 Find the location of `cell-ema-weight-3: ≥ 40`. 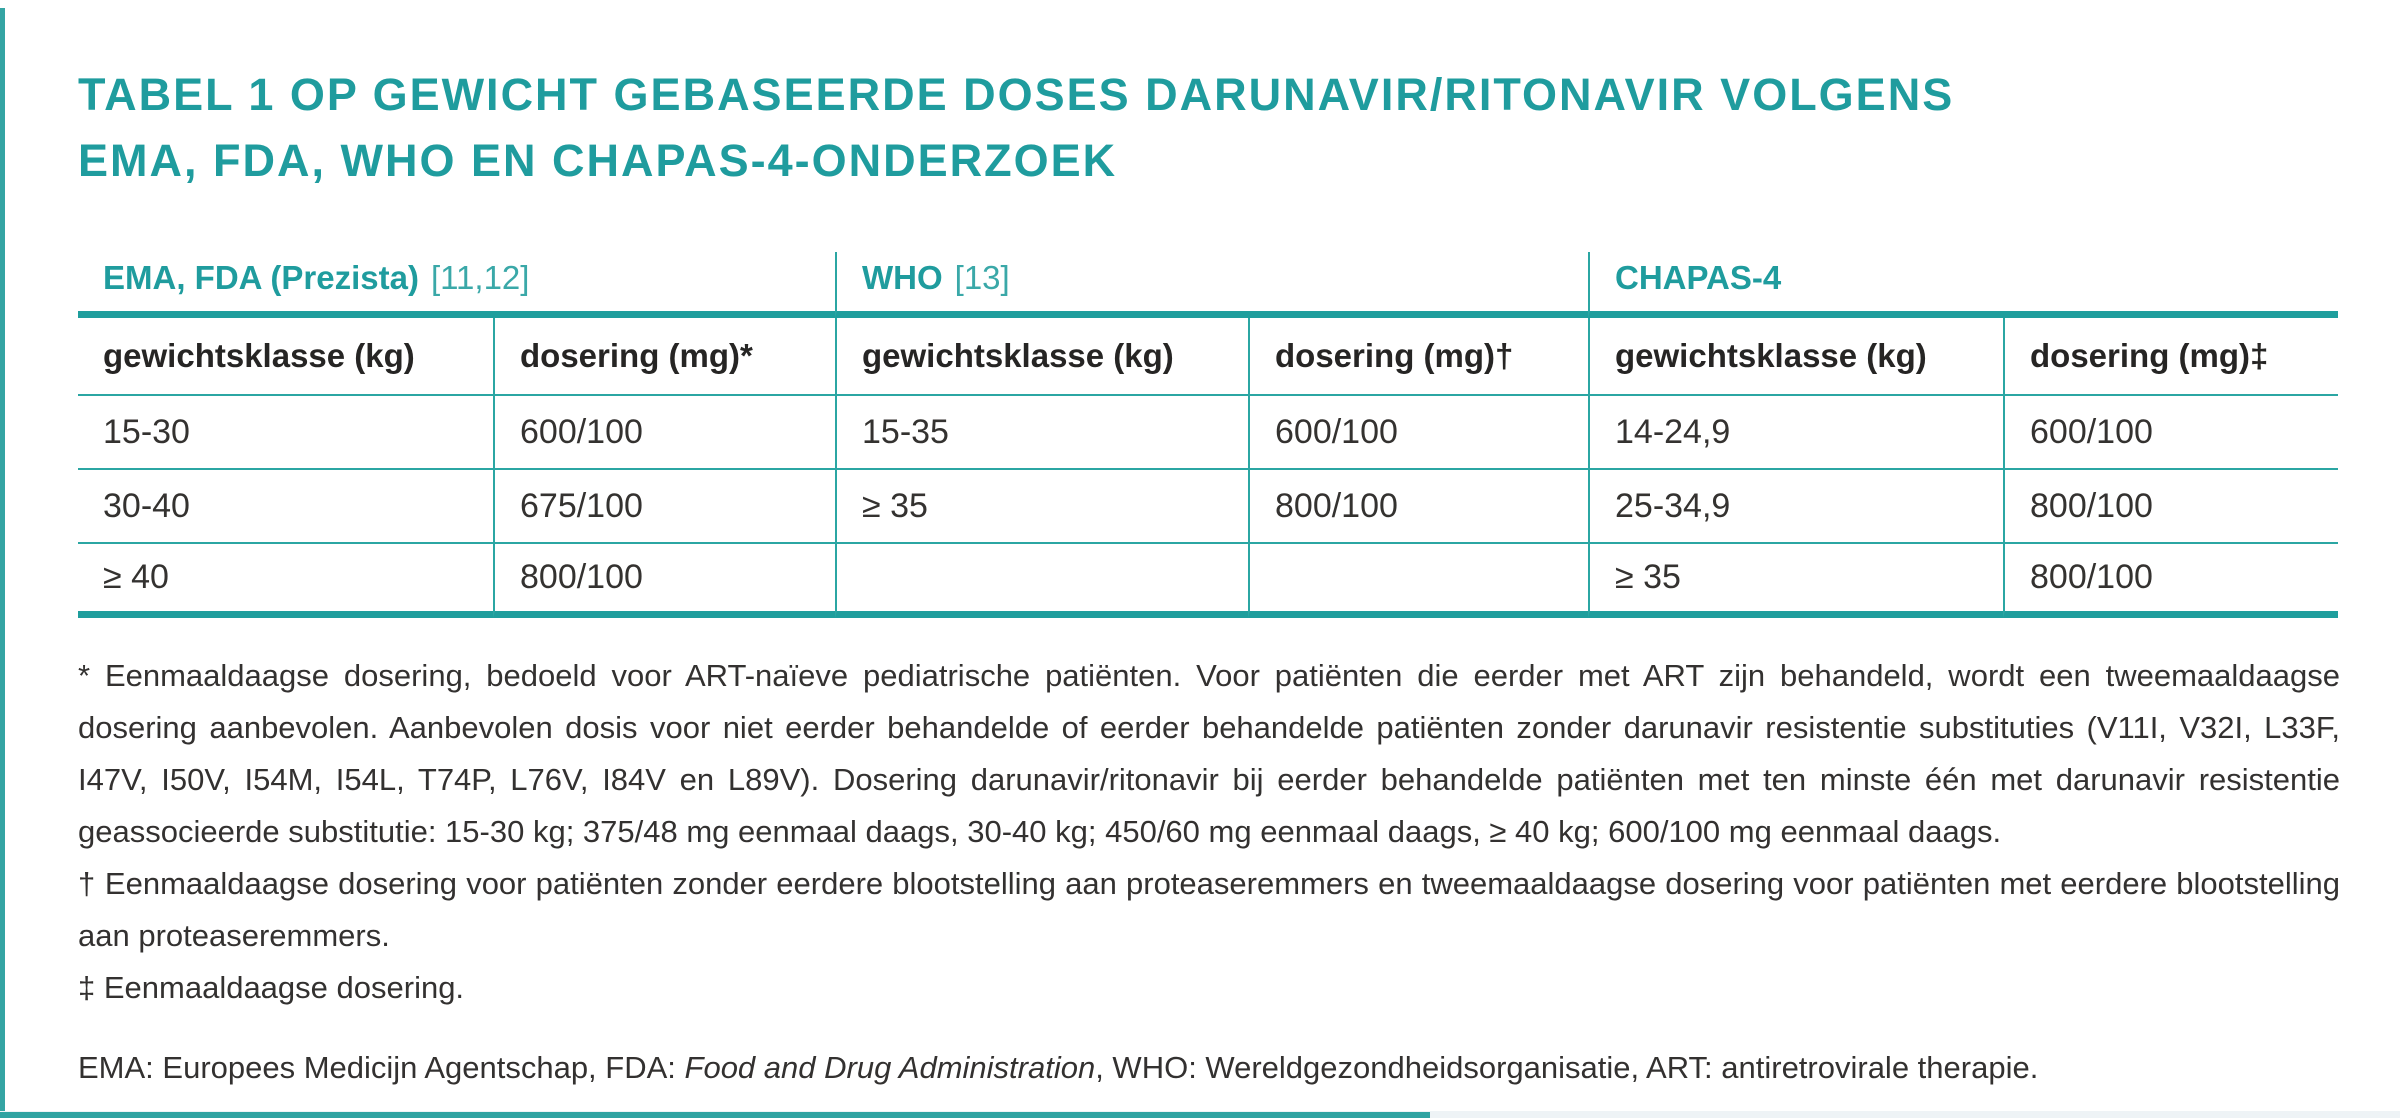

cell-ema-weight-3: ≥ 40 is located at coordinates (285, 581).